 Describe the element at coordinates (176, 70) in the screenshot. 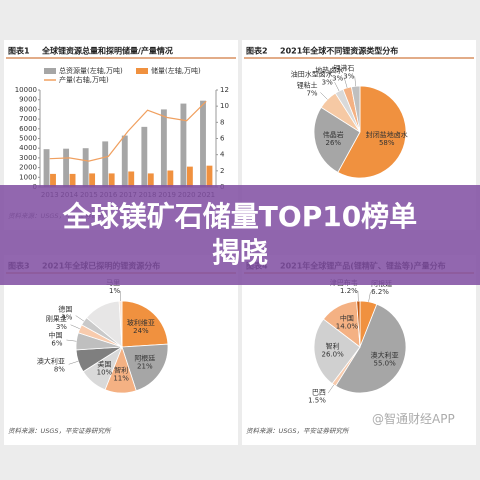

I see `legend-label: 储量(左轴,万吨)` at that location.